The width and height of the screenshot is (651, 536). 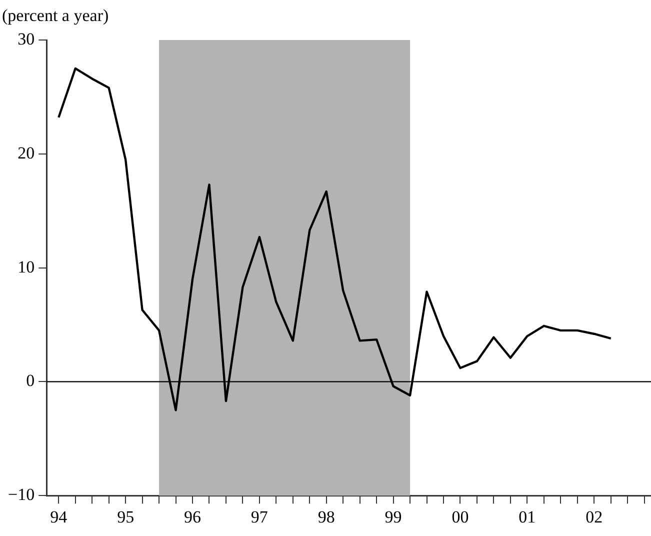 I want to click on x-tick-label: 95, so click(x=125, y=516).